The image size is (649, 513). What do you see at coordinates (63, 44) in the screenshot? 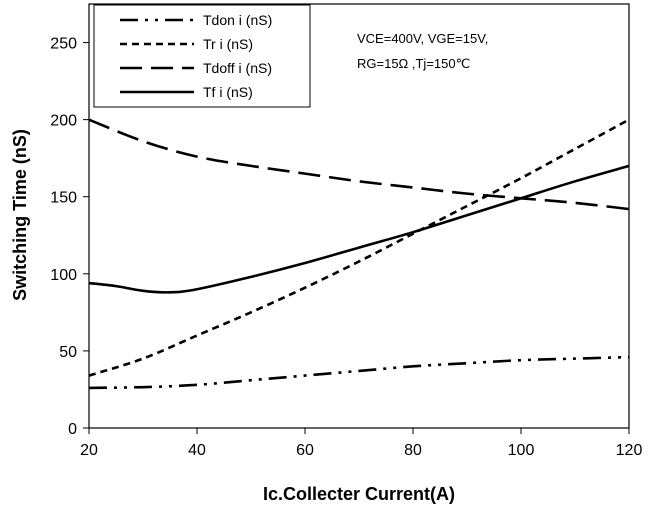
I see `y-tick-label: 250` at bounding box center [63, 44].